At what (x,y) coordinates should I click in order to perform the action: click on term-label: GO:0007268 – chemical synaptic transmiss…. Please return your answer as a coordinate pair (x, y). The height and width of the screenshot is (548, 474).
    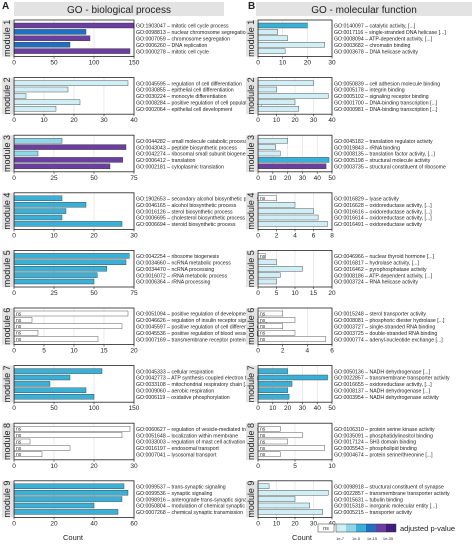
    Looking at the image, I should click on (189, 513).